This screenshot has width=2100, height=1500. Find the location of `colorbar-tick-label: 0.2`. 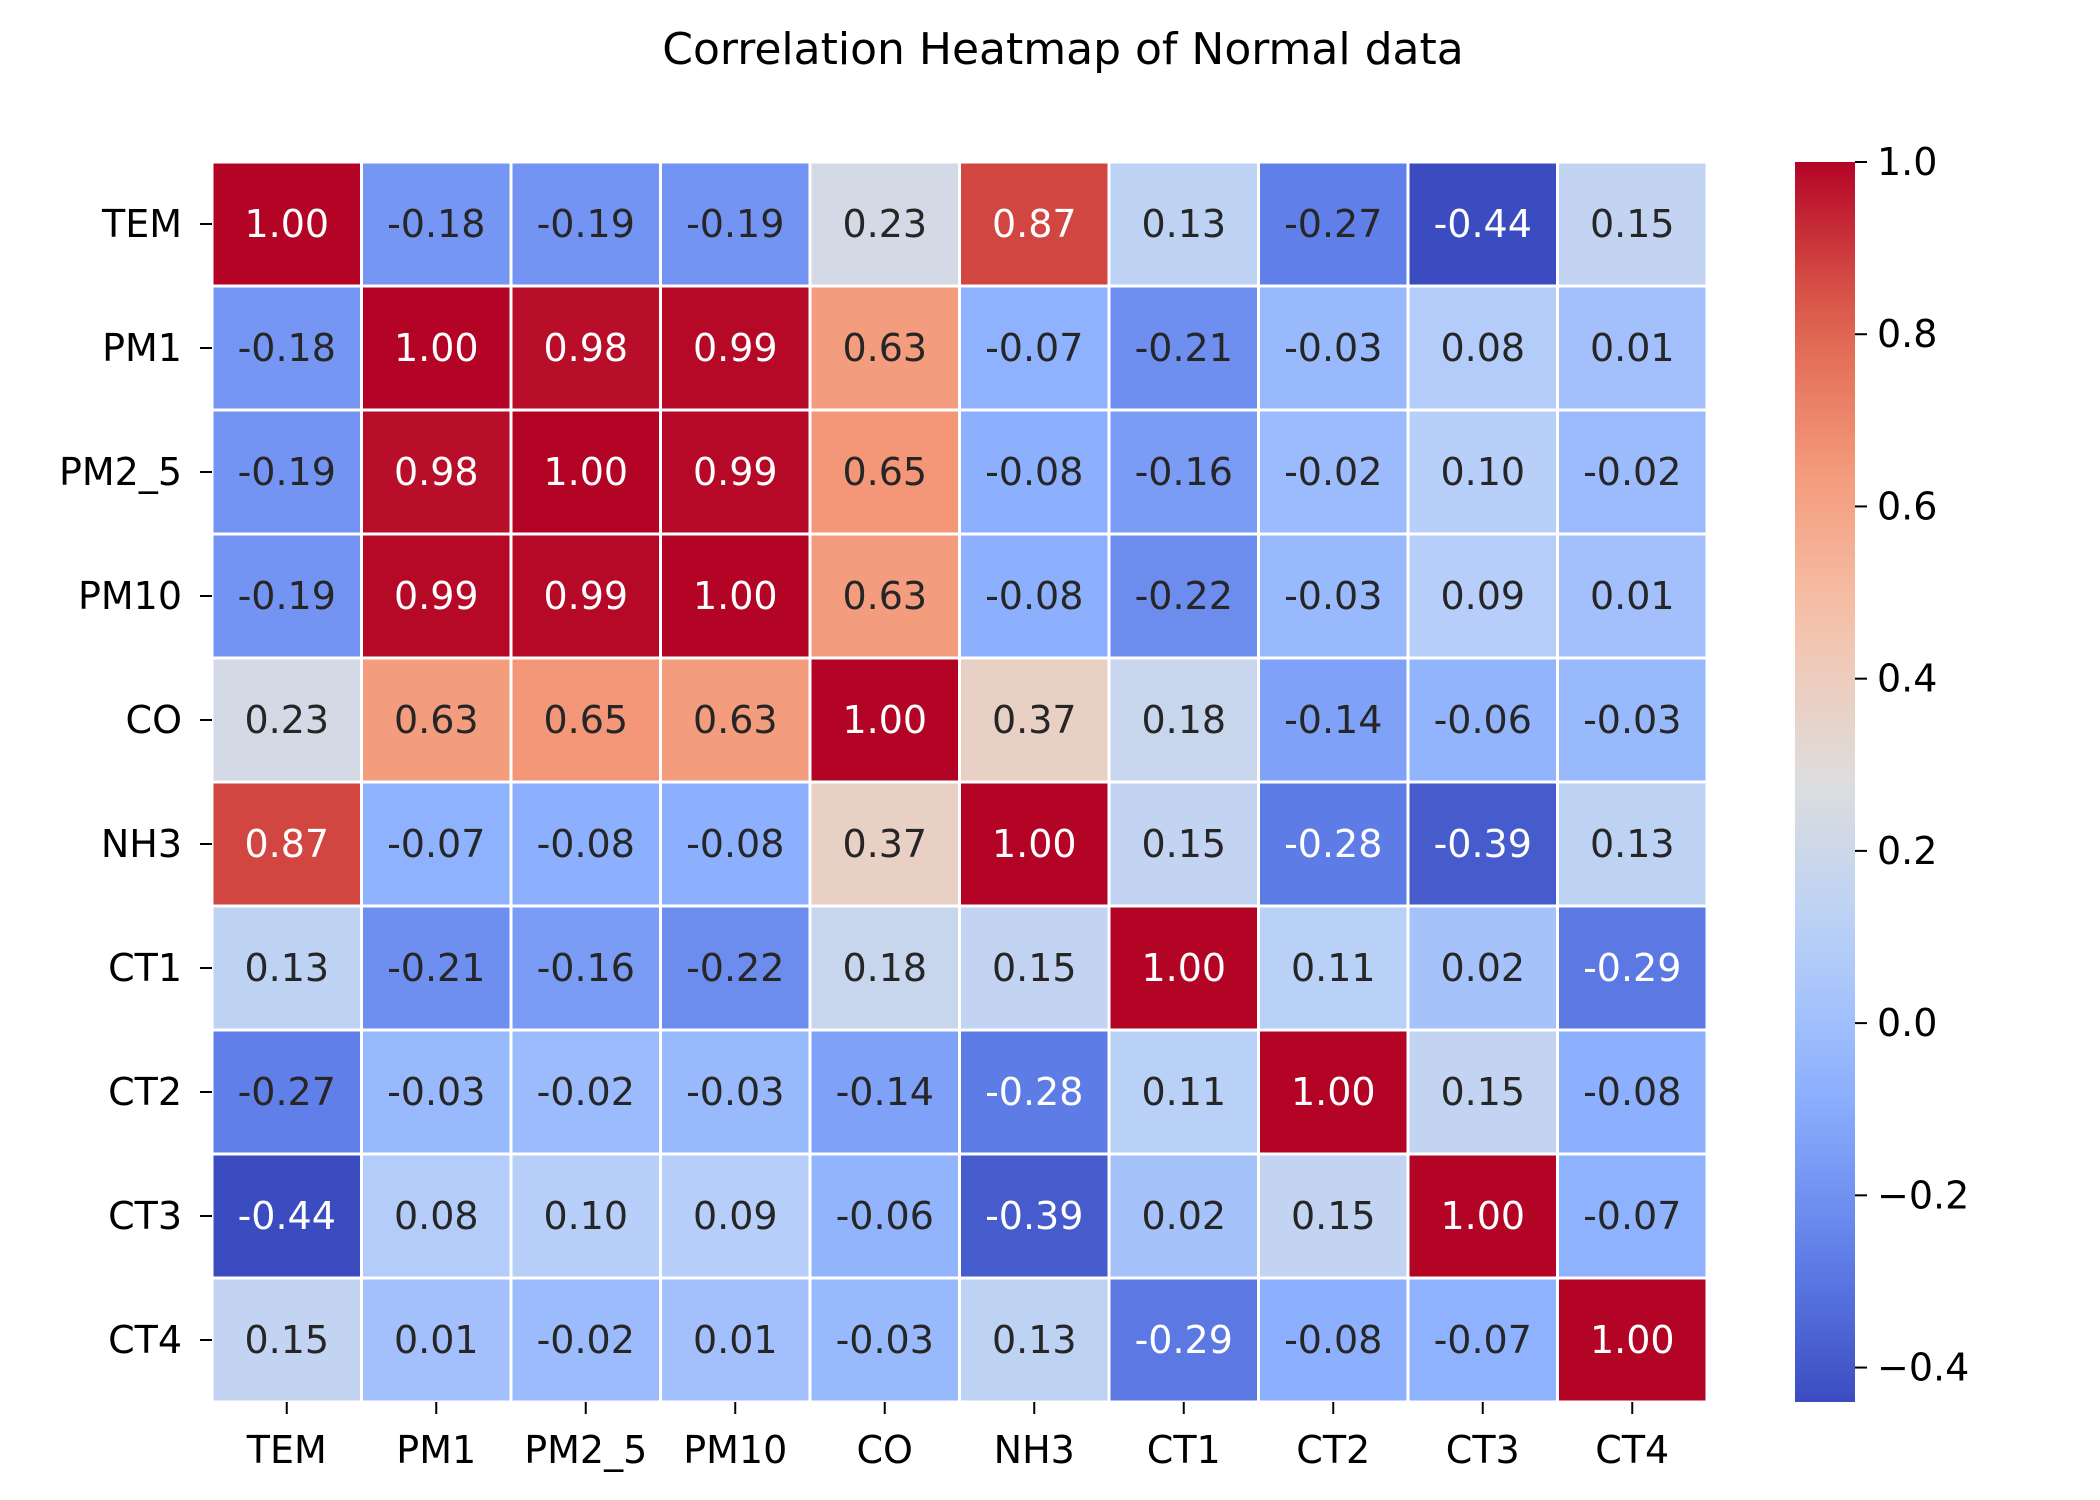

colorbar-tick-label: 0.2 is located at coordinates (1907, 851).